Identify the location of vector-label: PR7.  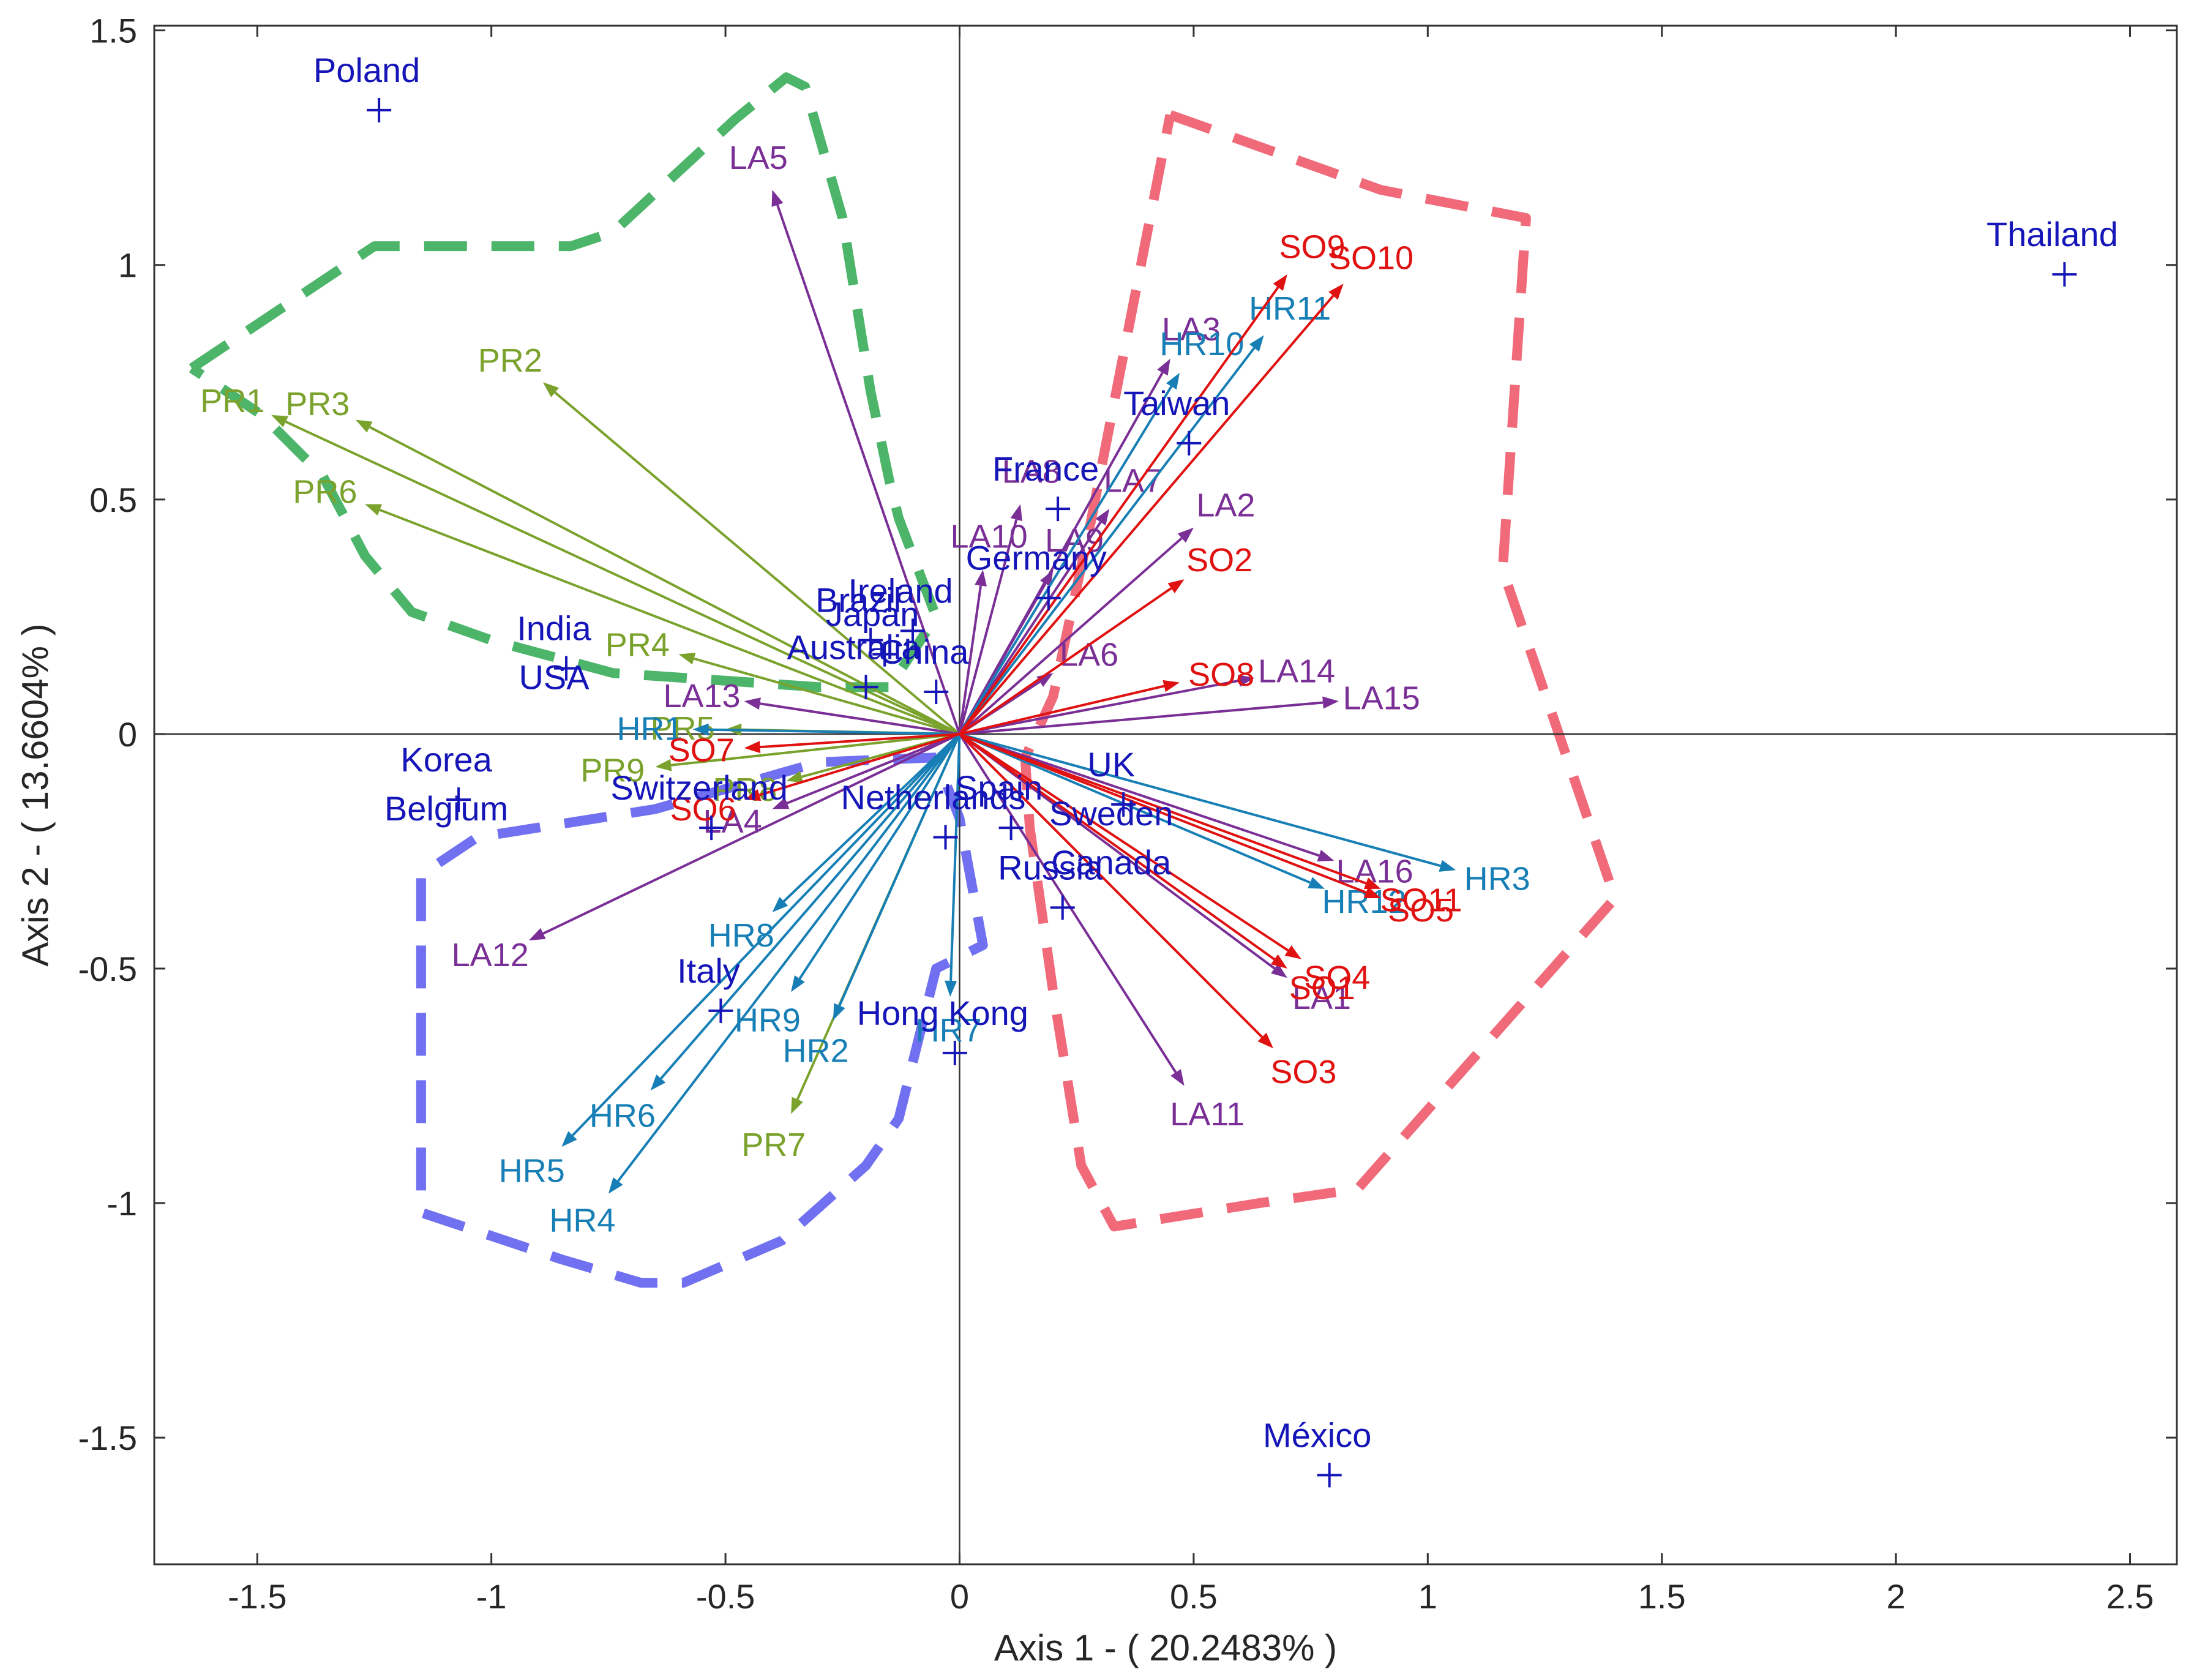
(774, 1145).